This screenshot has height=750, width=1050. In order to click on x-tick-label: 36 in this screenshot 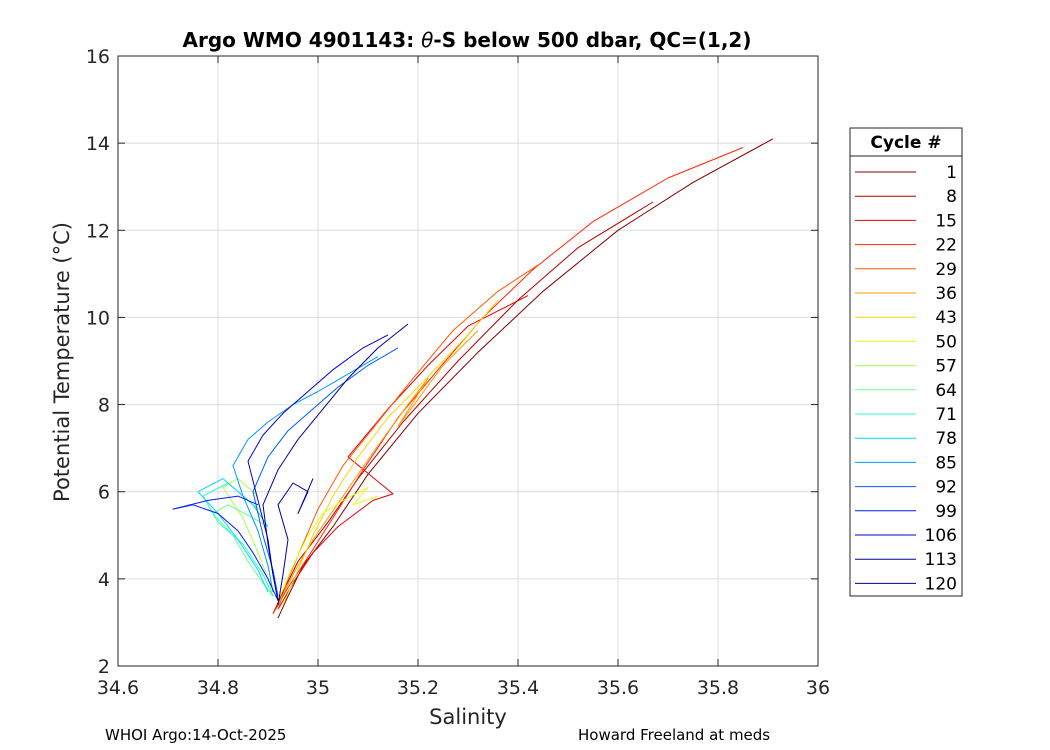, I will do `click(818, 688)`.